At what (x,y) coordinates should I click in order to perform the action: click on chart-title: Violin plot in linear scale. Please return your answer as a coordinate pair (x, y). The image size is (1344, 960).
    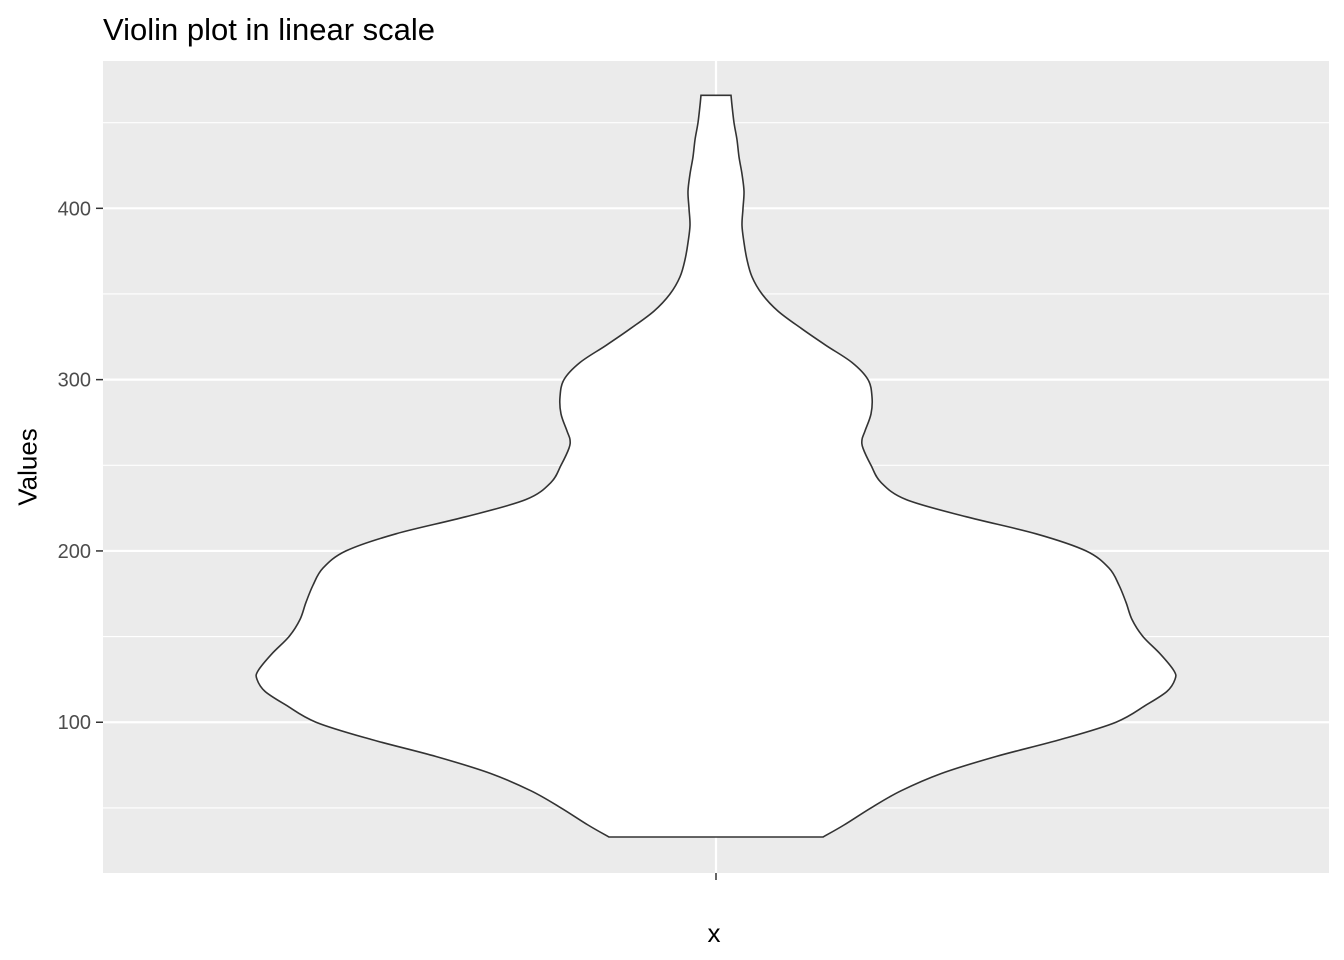
    Looking at the image, I should click on (269, 29).